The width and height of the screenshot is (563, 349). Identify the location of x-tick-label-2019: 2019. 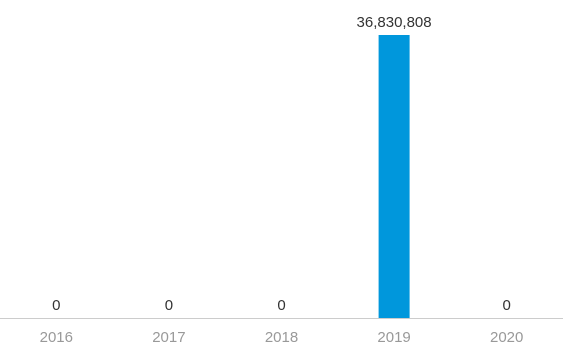
(393, 337).